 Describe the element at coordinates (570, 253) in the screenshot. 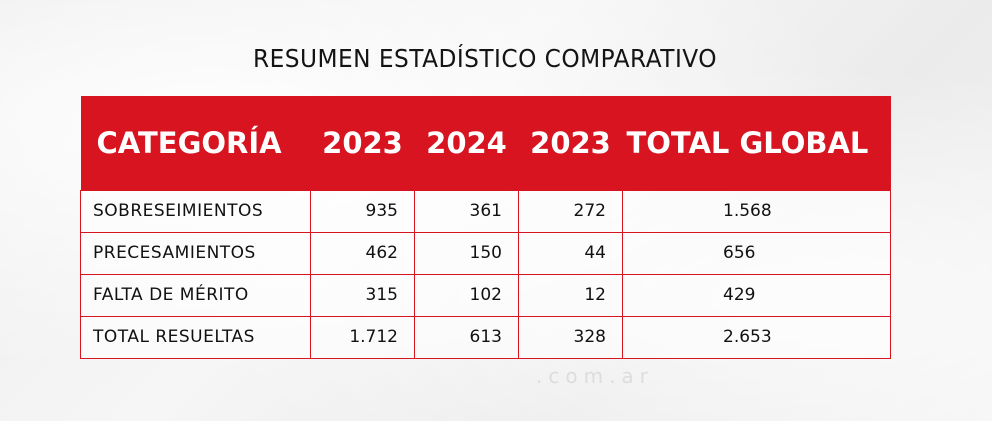

I see `cell-2023-b: 44` at that location.